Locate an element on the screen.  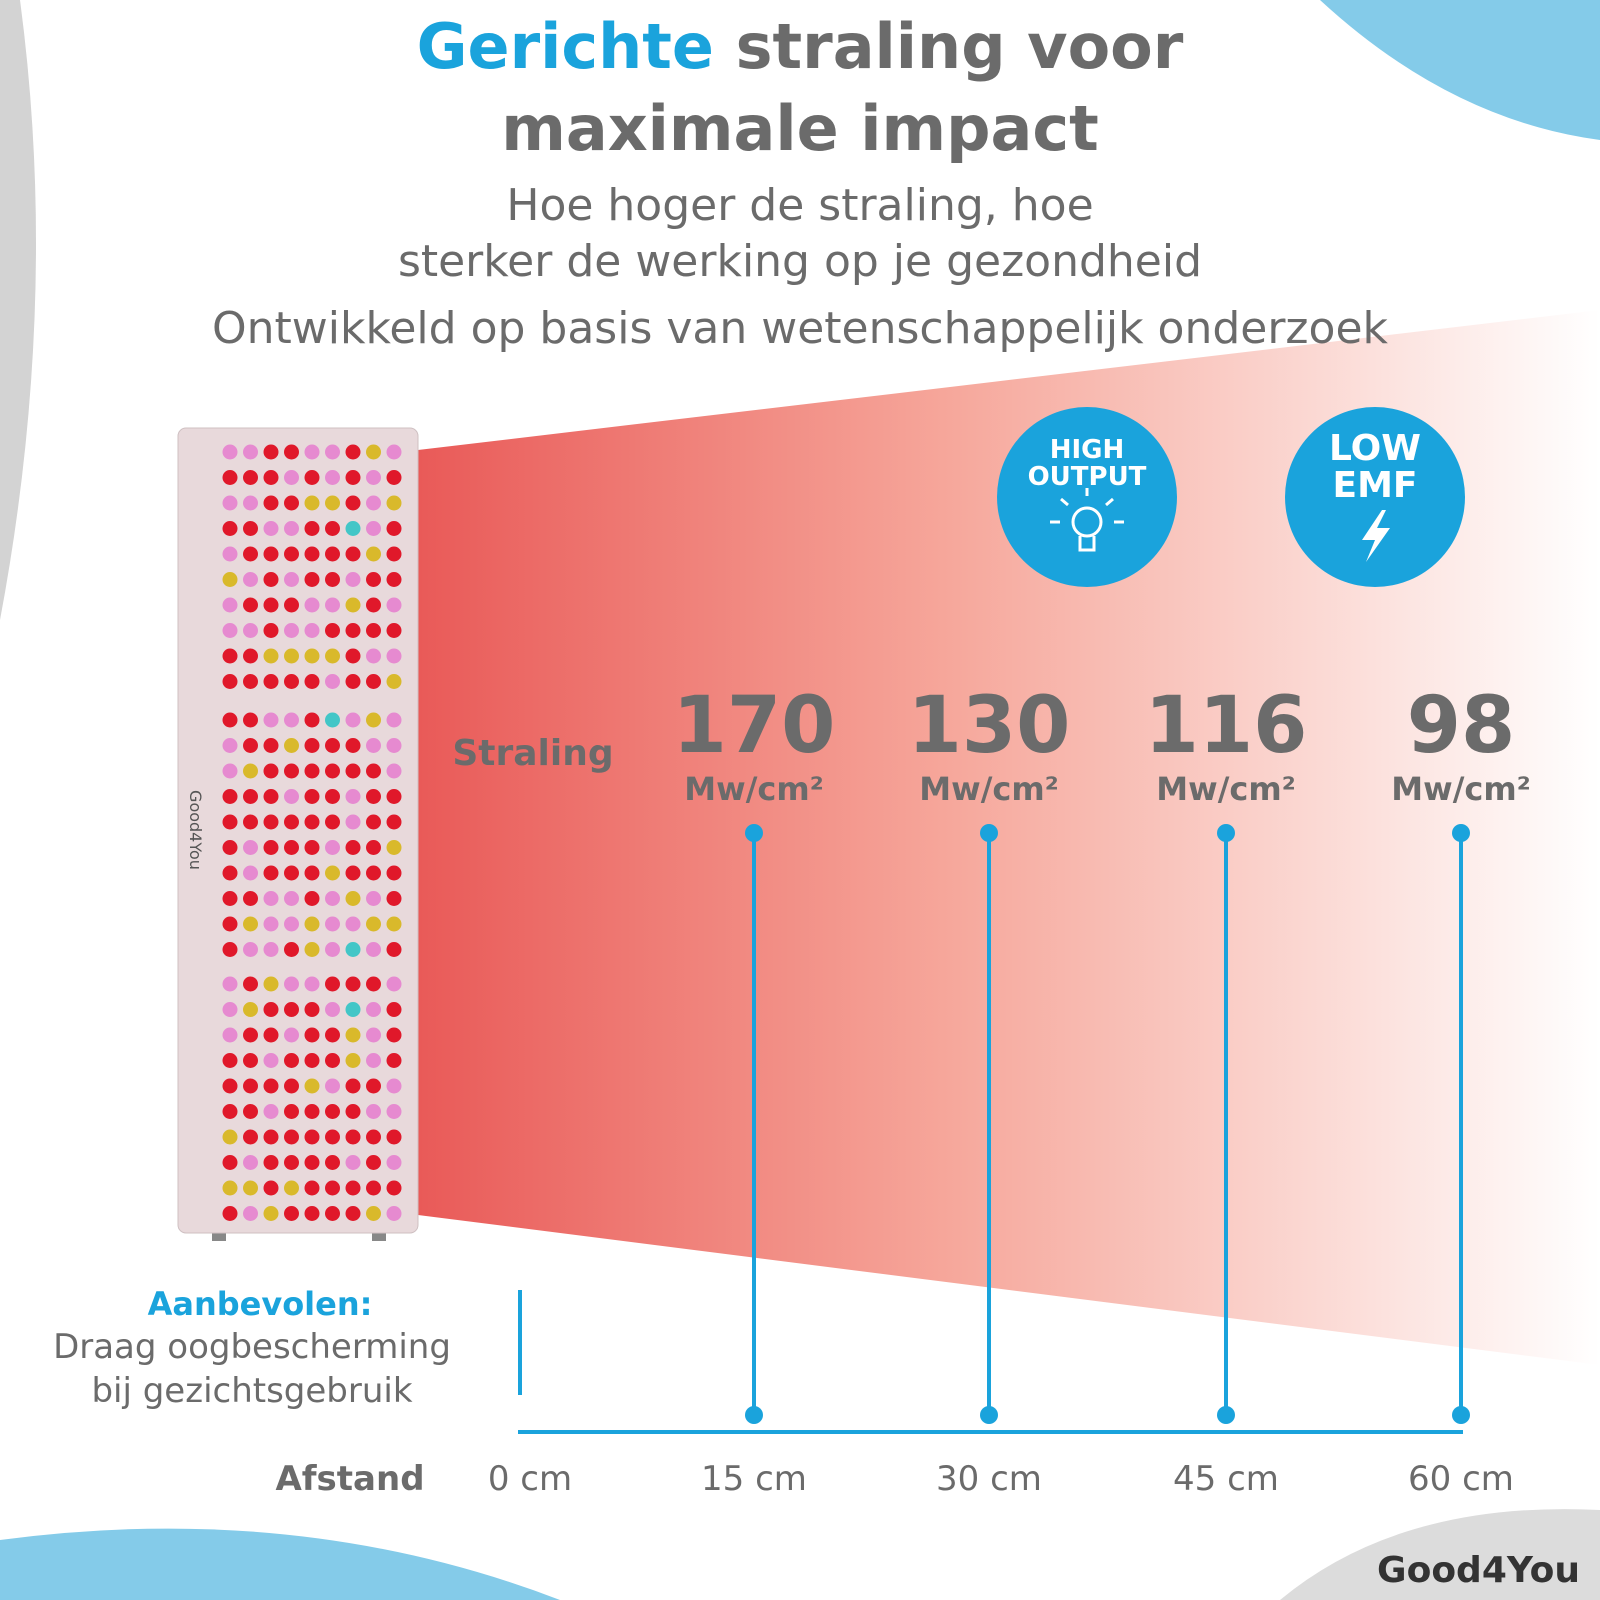
badge-text: HIGH is located at coordinates (1087, 450).